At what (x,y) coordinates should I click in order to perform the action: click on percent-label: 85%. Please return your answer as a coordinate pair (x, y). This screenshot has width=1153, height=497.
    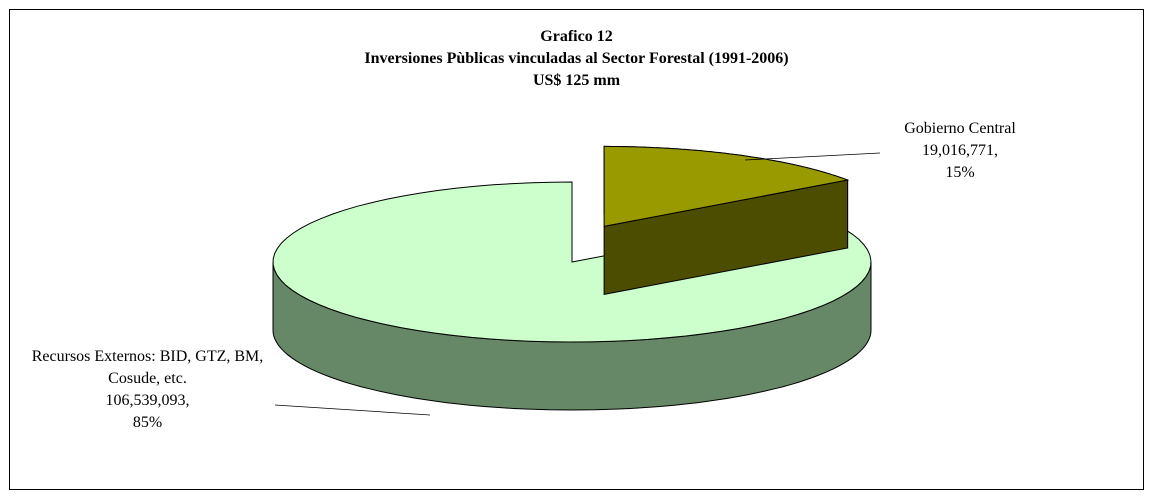
    Looking at the image, I should click on (147, 422).